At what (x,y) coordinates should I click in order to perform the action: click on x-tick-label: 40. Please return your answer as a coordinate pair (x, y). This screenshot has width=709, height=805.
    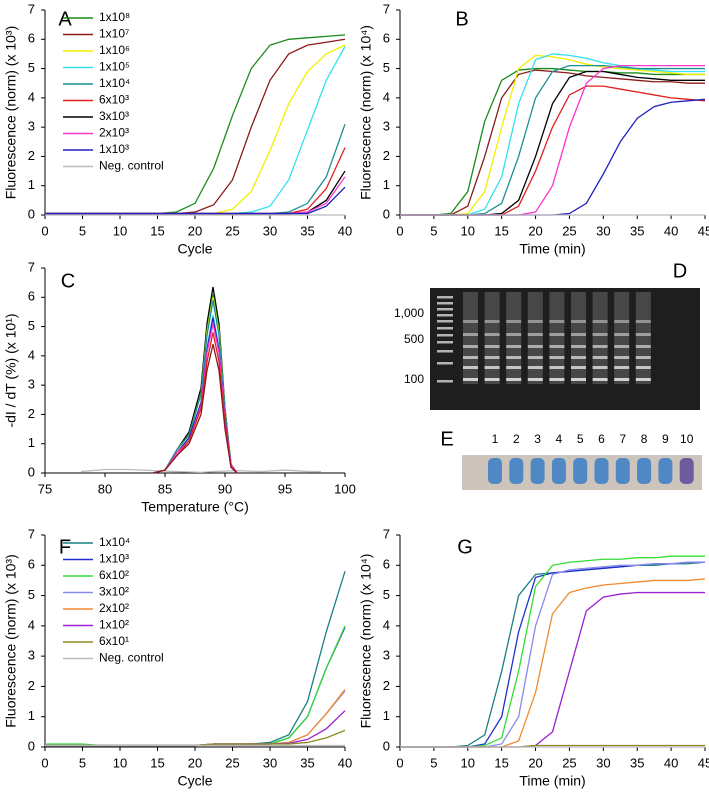
    Looking at the image, I should click on (671, 230).